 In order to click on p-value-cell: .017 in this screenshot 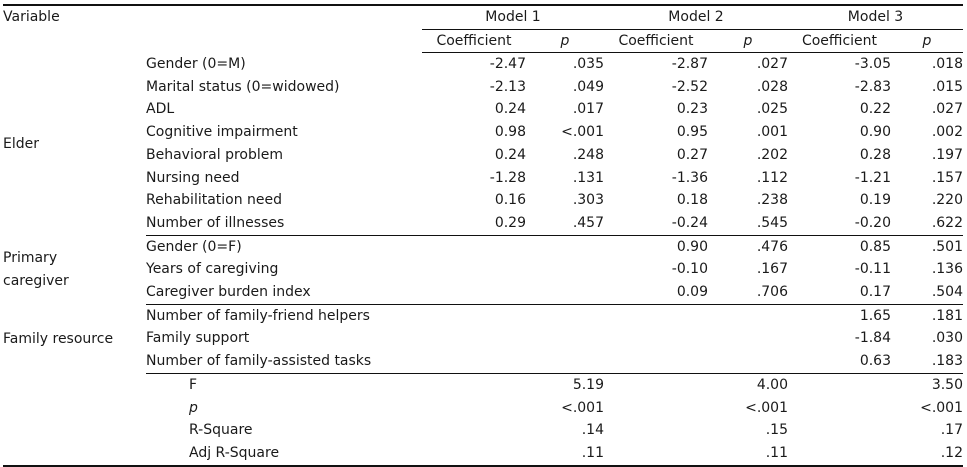, I will do `click(588, 109)`.